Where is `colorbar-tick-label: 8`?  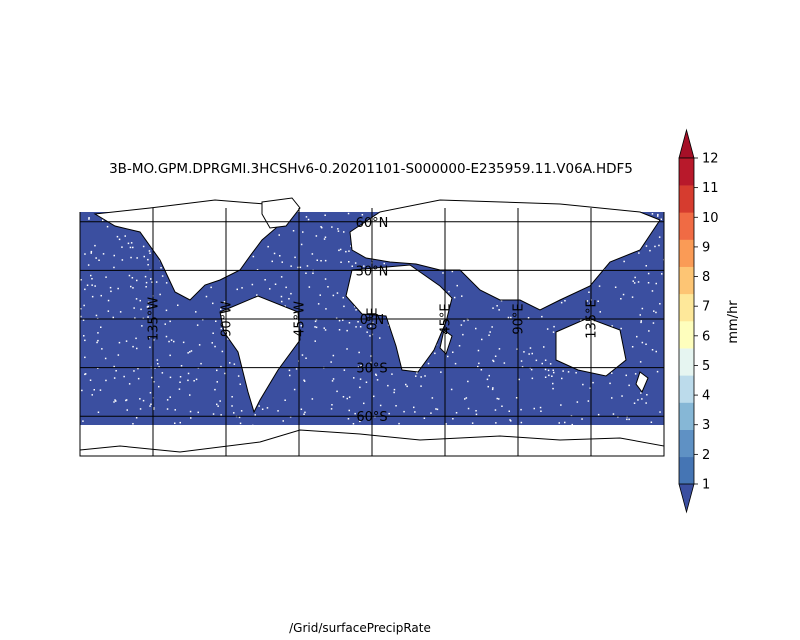 colorbar-tick-label: 8 is located at coordinates (706, 277).